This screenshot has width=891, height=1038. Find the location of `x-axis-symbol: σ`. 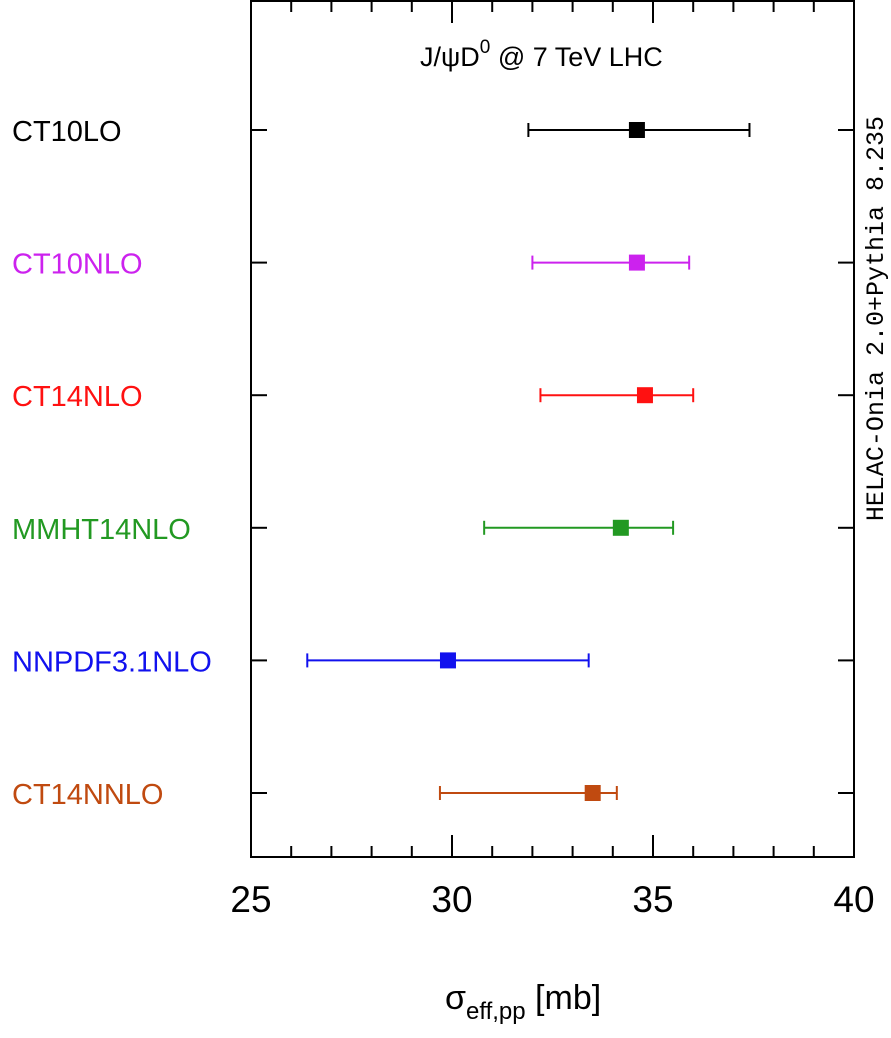

x-axis-symbol: σ is located at coordinates (455, 998).